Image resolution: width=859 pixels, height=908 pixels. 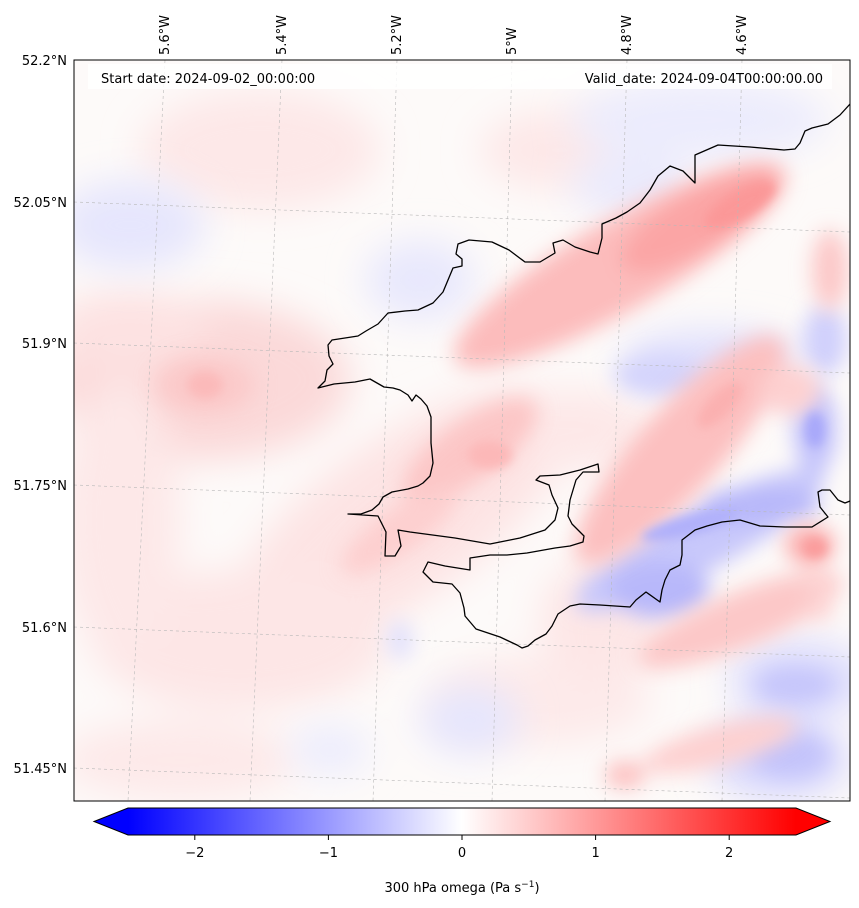 I want to click on colorbar-extend-low, so click(x=111, y=821).